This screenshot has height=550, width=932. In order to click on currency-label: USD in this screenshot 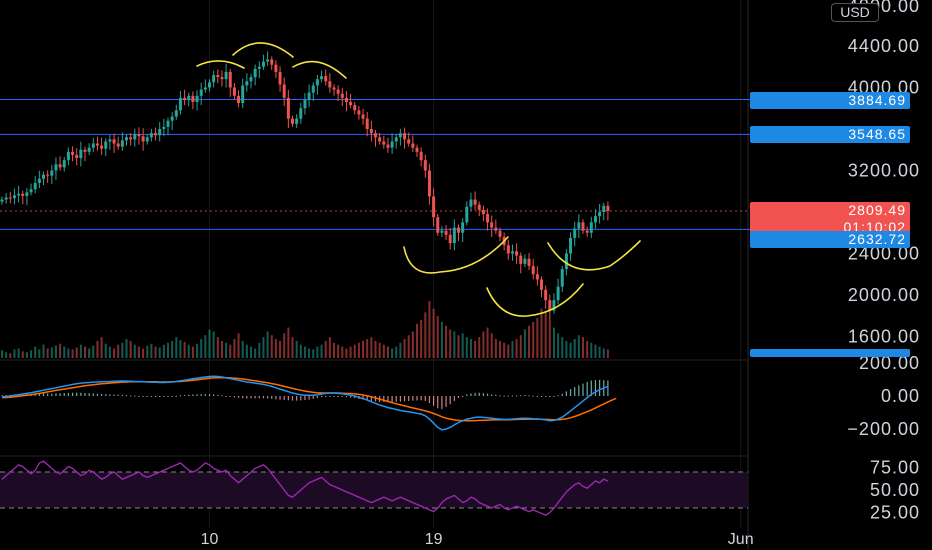, I will do `click(855, 12)`.